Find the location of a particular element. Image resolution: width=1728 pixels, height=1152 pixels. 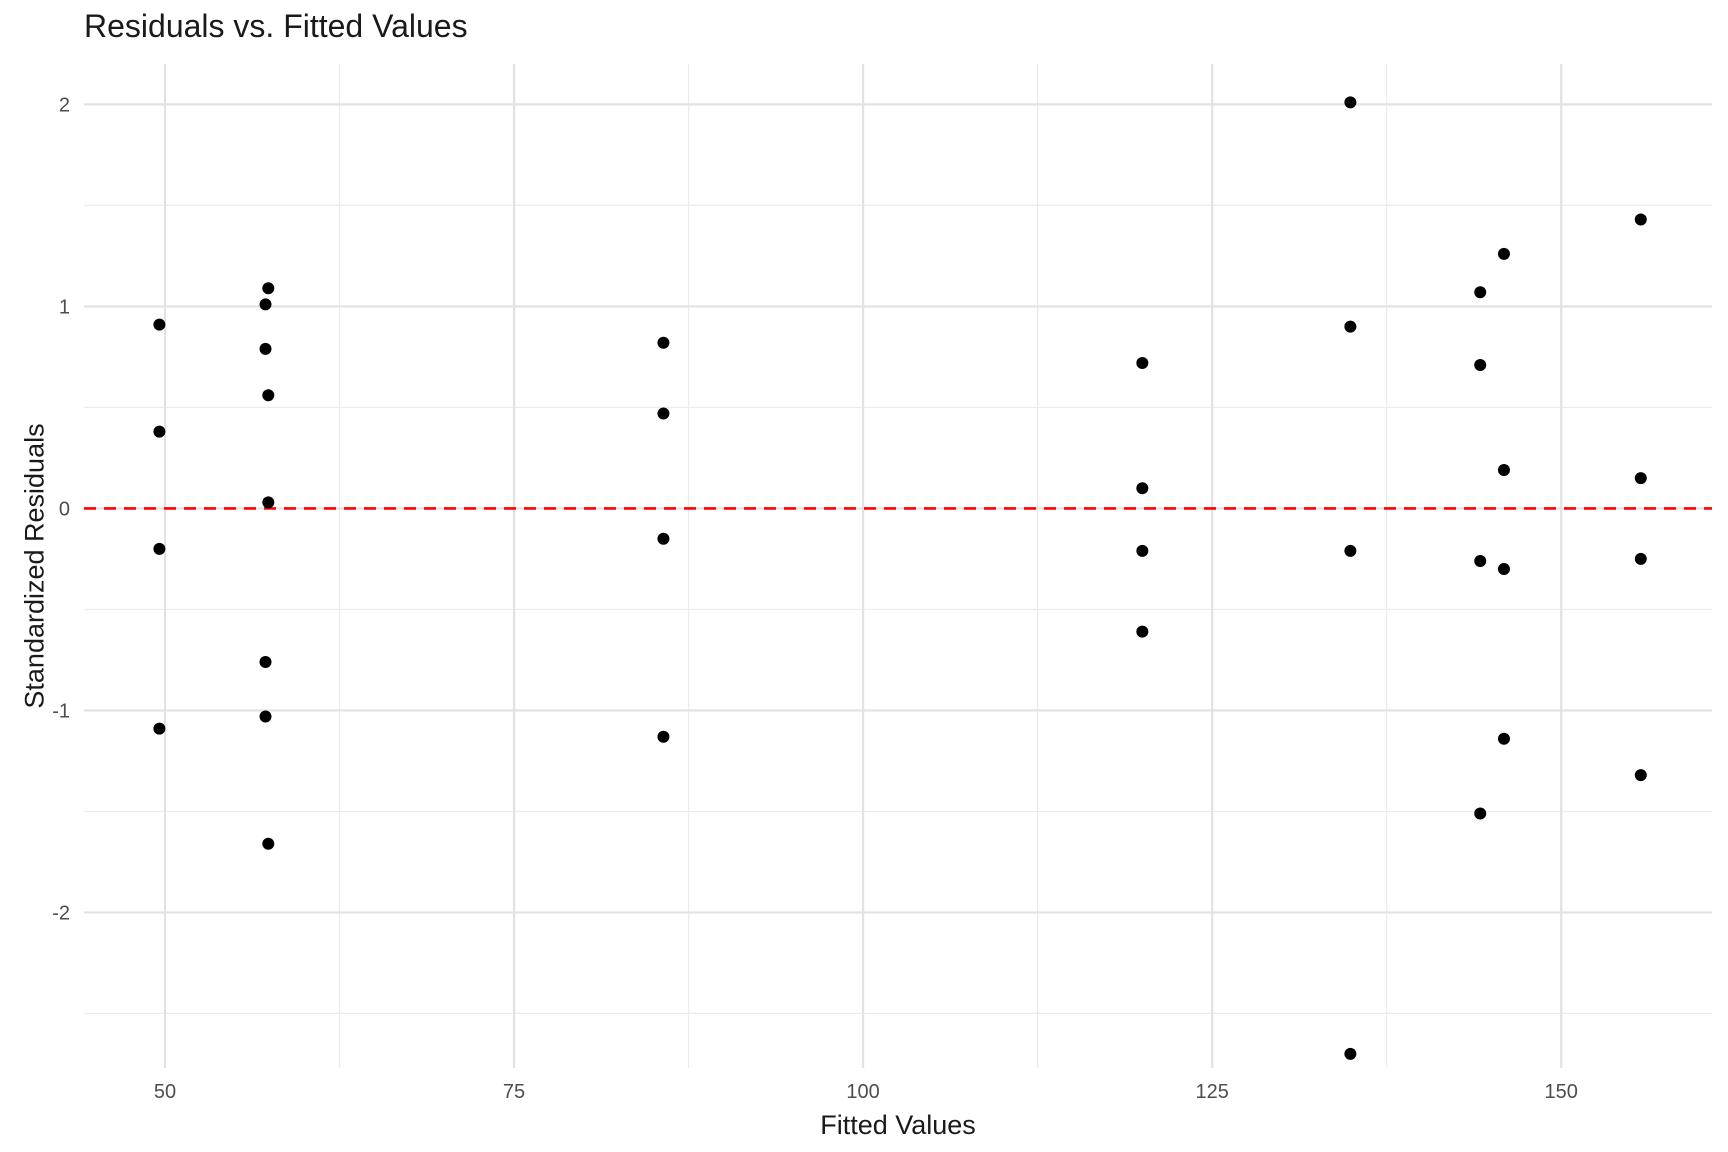

y-tick-label: 0 is located at coordinates (64, 509).